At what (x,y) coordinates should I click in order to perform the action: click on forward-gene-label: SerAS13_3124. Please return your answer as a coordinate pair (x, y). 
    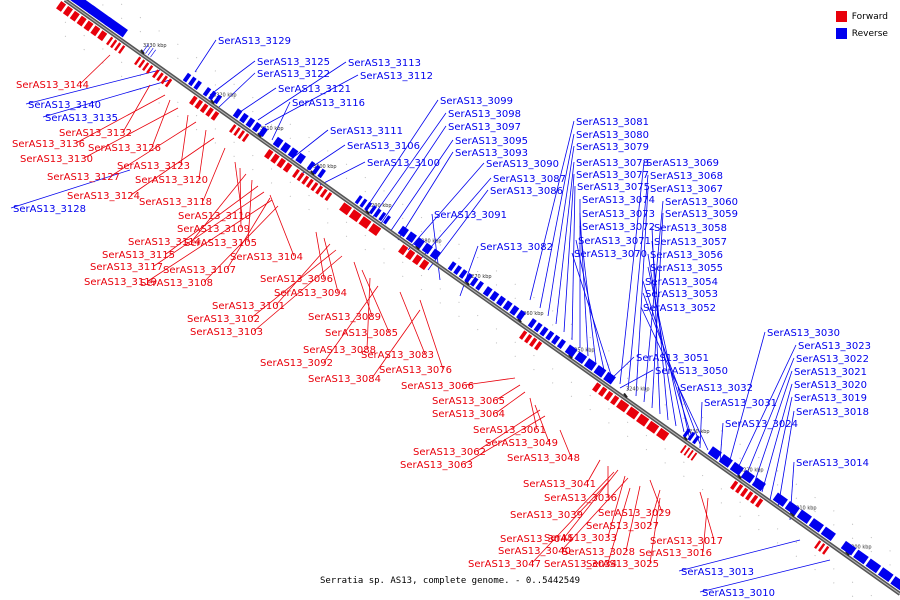
    Looking at the image, I should click on (103, 196).